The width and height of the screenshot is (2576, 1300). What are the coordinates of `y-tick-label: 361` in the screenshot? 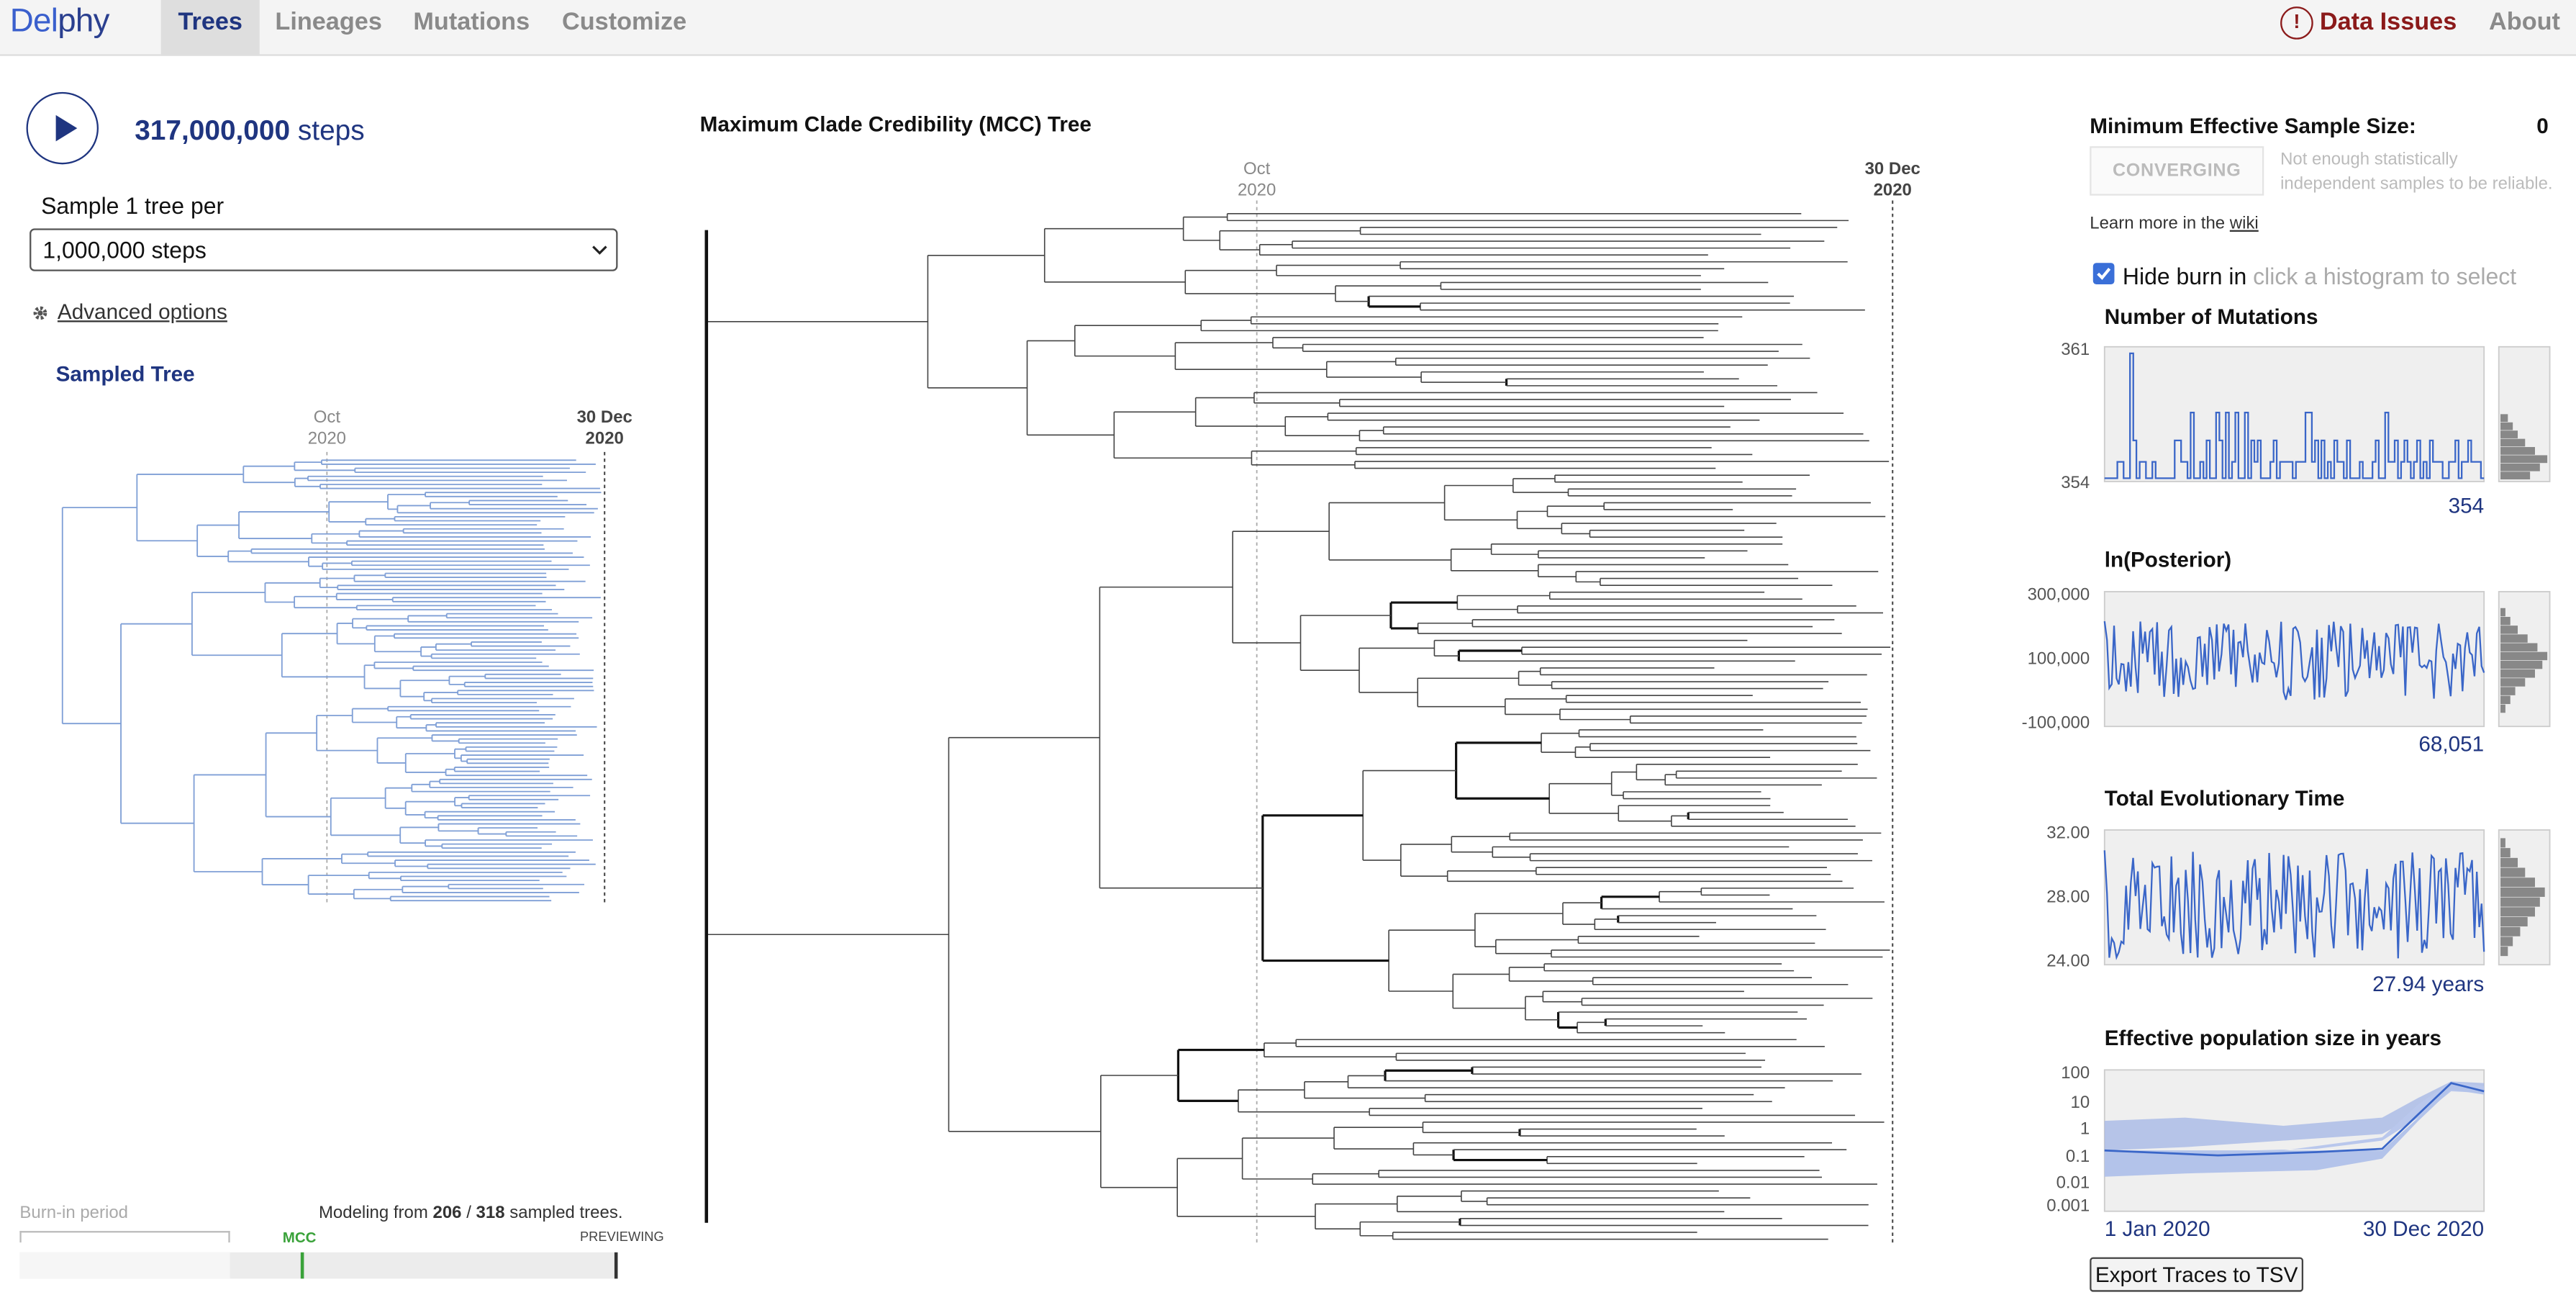 It's located at (2075, 349).